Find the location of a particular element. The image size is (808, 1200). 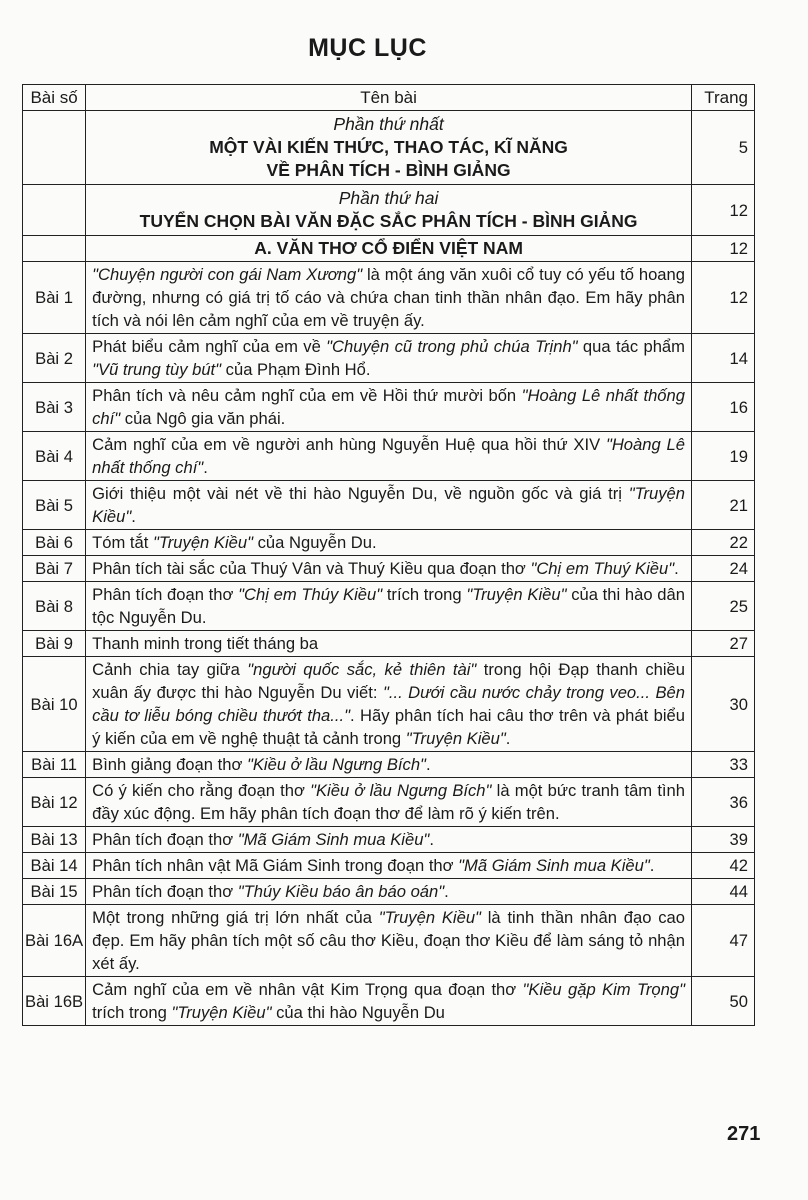

page-ref: 16 is located at coordinates (723, 407).